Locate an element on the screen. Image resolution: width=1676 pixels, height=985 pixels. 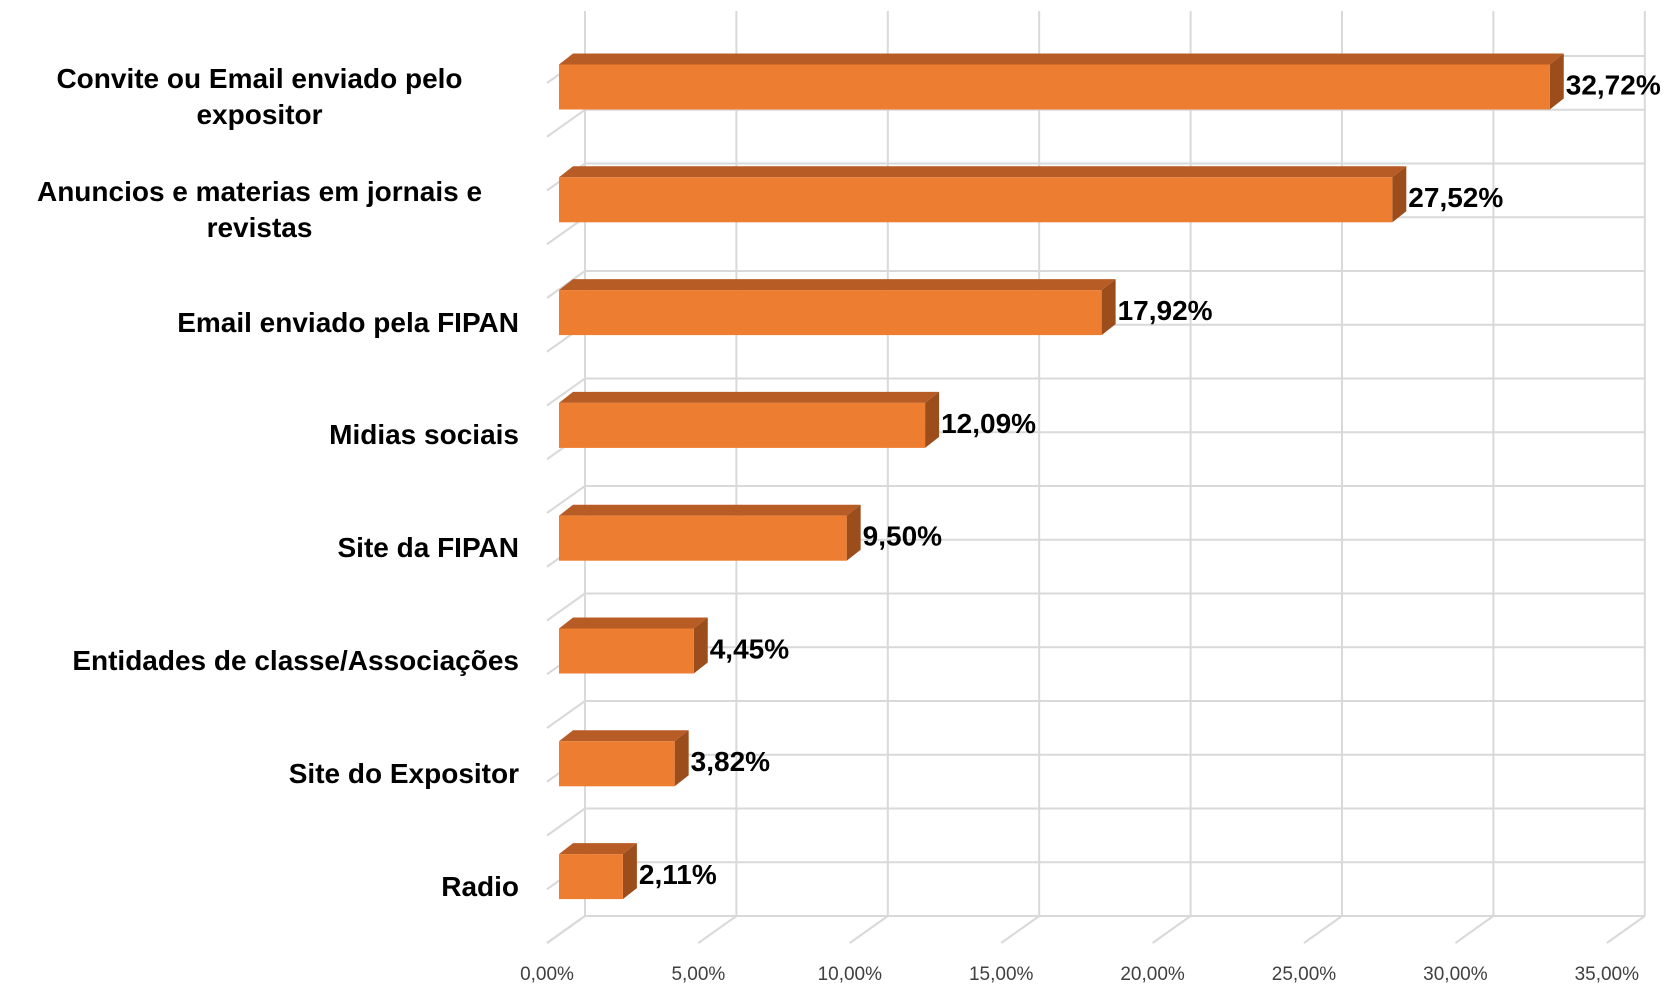
x-tick-label: 20,00% is located at coordinates (1152, 974).